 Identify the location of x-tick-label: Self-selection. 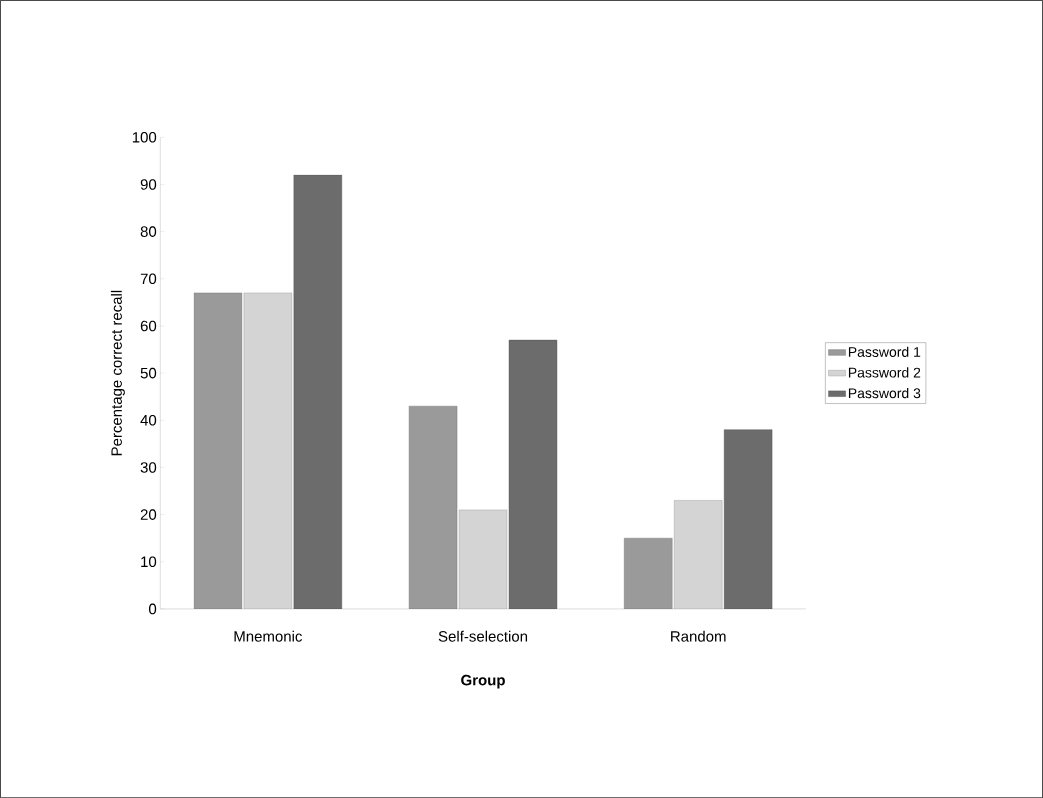
(483, 636).